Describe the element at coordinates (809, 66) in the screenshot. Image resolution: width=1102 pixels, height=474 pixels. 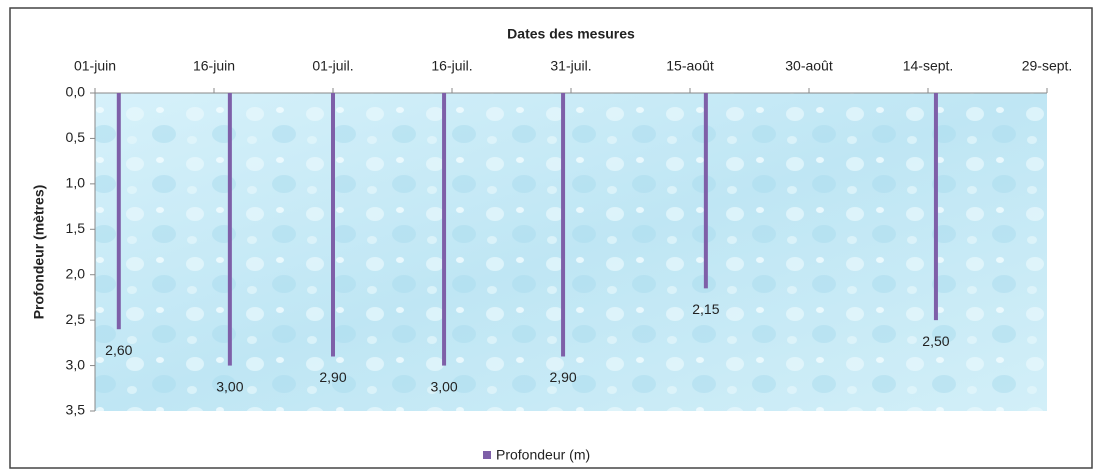
I see `x-tick-label: 30-août` at that location.